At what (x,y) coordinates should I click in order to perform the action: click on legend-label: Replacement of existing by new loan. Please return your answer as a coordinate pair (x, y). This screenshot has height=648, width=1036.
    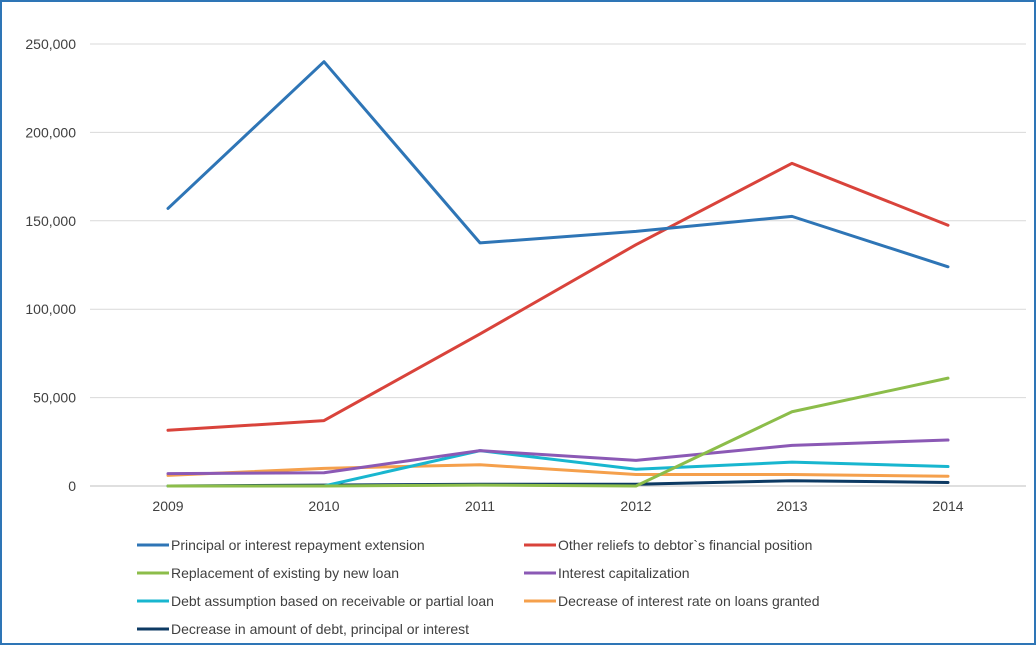
    Looking at the image, I should click on (285, 573).